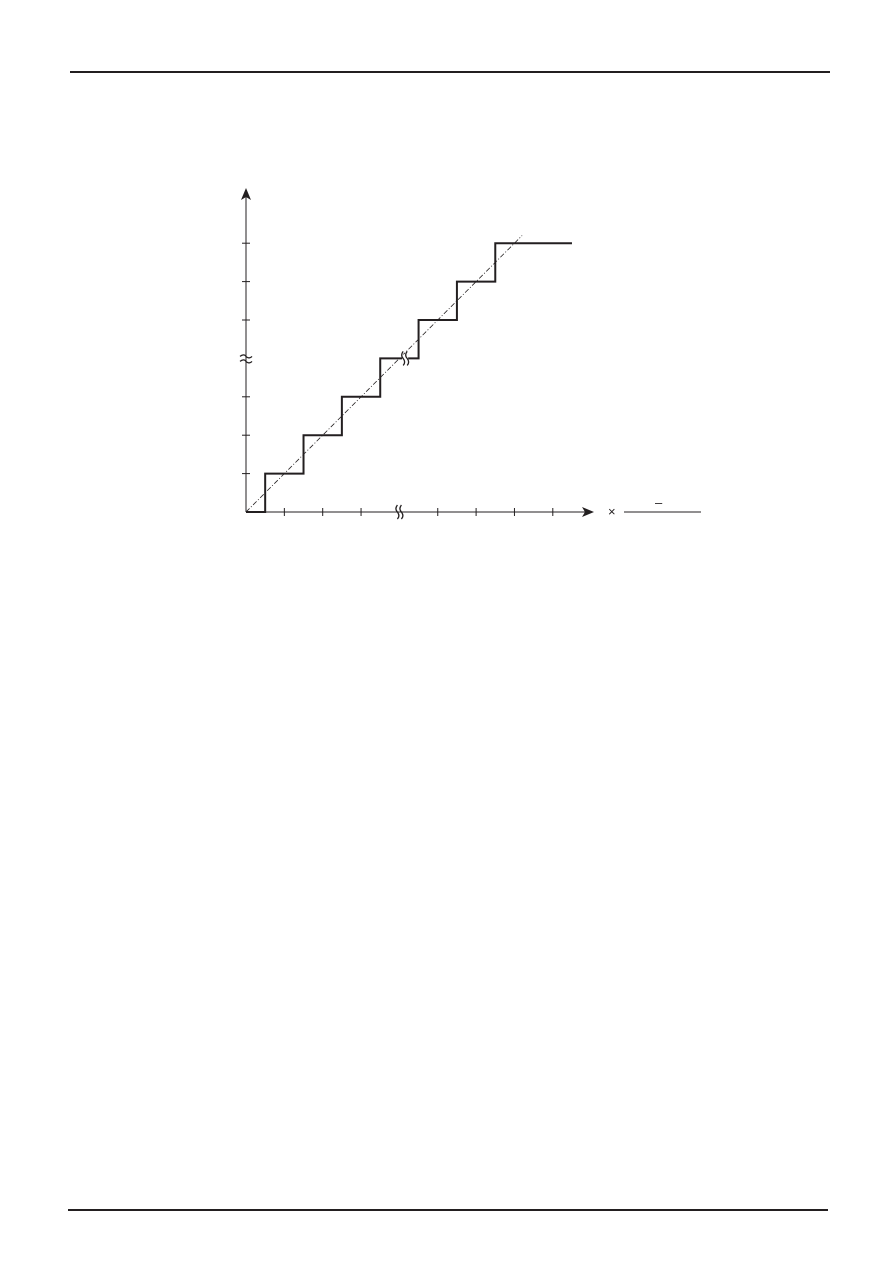 This screenshot has height=1263, width=892. What do you see at coordinates (612, 511) in the screenshot?
I see `x-annotation-symbol: ×` at bounding box center [612, 511].